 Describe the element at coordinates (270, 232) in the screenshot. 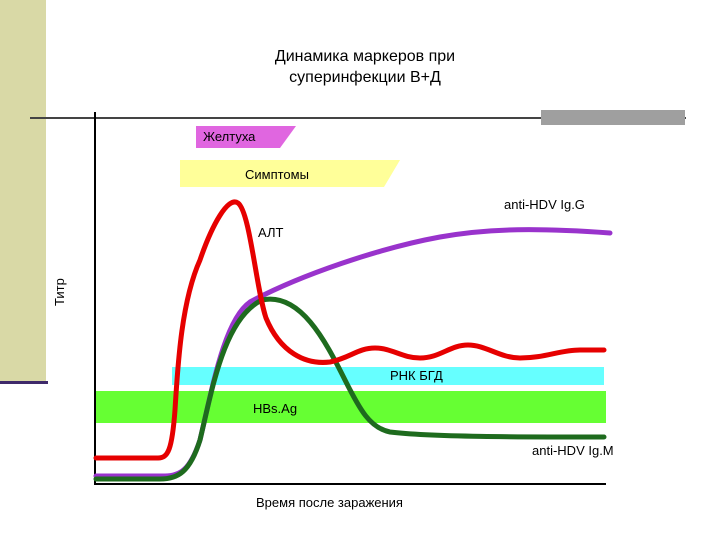

I see `alt-label: АЛТ` at that location.